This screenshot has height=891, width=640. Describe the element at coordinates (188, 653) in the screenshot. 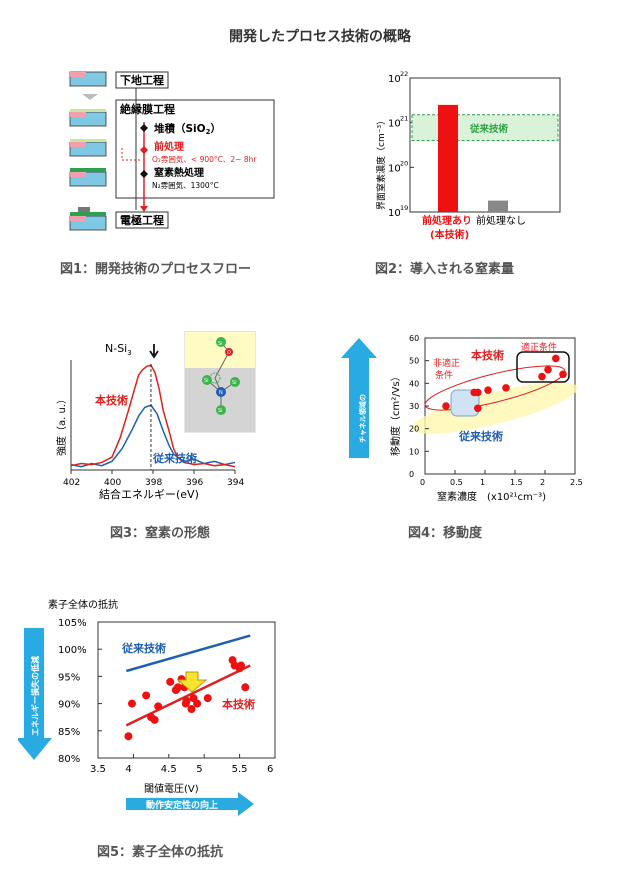

I see `trend-conventional` at that location.